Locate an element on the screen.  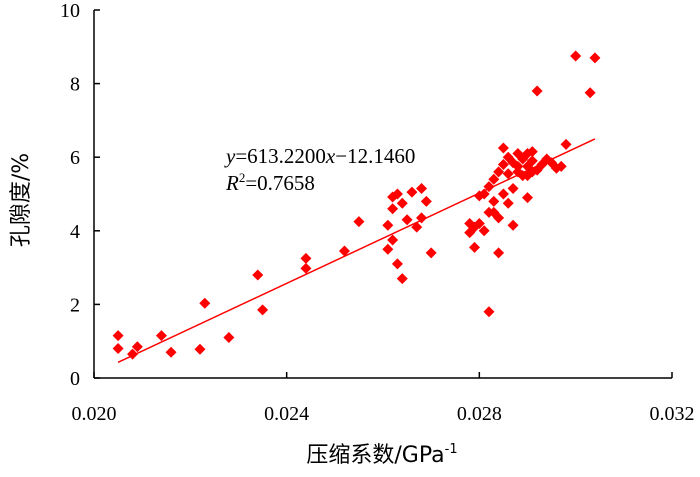
x-axis-title-superscript: -1 is located at coordinates (451, 449).